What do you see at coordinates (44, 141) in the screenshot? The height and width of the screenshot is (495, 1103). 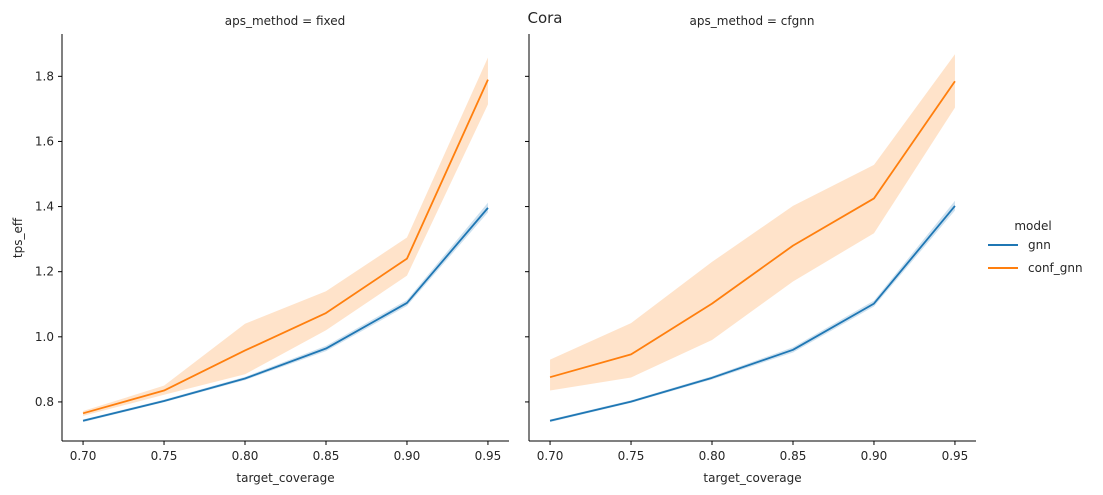 I see `y-tick-label: 1.6` at bounding box center [44, 141].